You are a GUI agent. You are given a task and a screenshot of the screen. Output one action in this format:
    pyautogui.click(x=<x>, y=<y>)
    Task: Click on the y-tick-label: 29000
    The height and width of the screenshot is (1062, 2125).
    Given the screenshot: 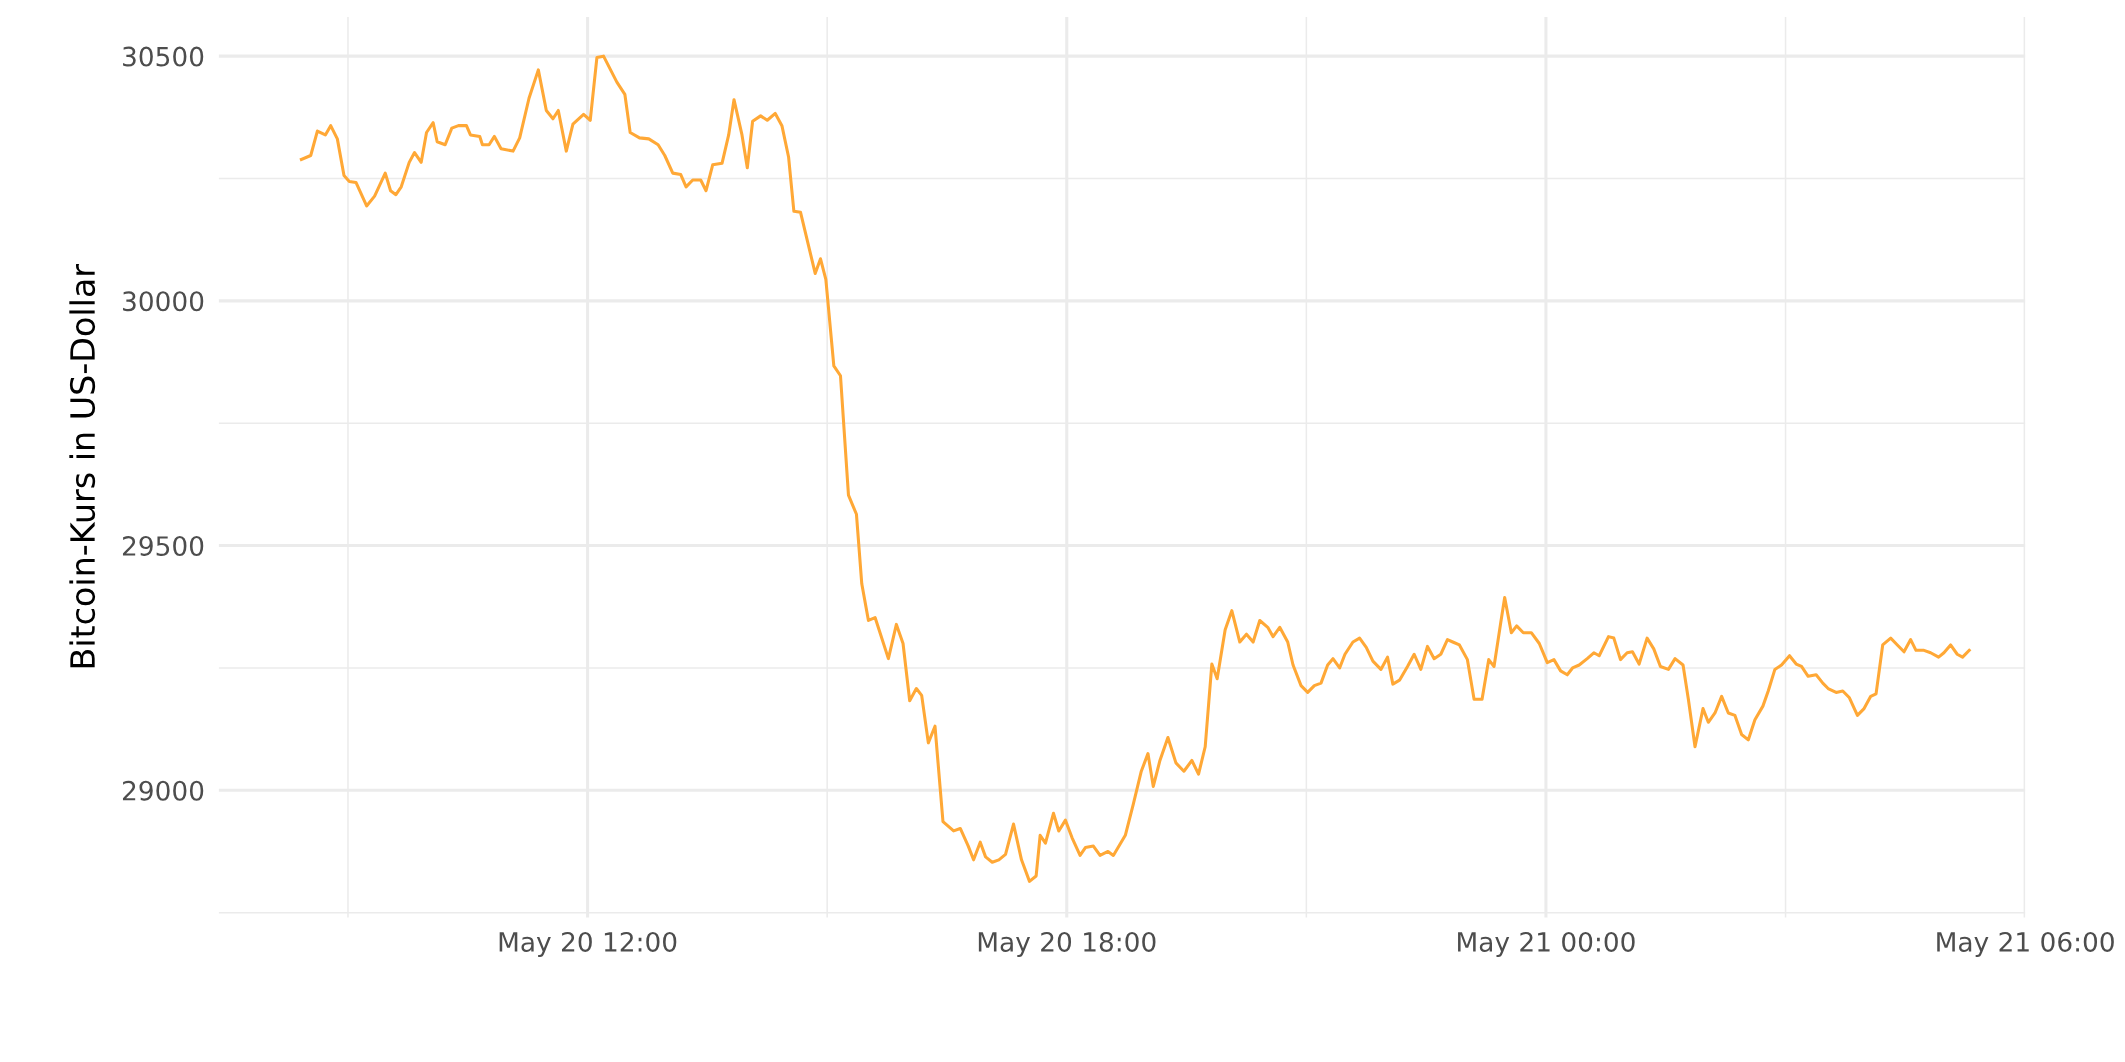 What is the action you would take?
    pyautogui.click(x=163, y=790)
    